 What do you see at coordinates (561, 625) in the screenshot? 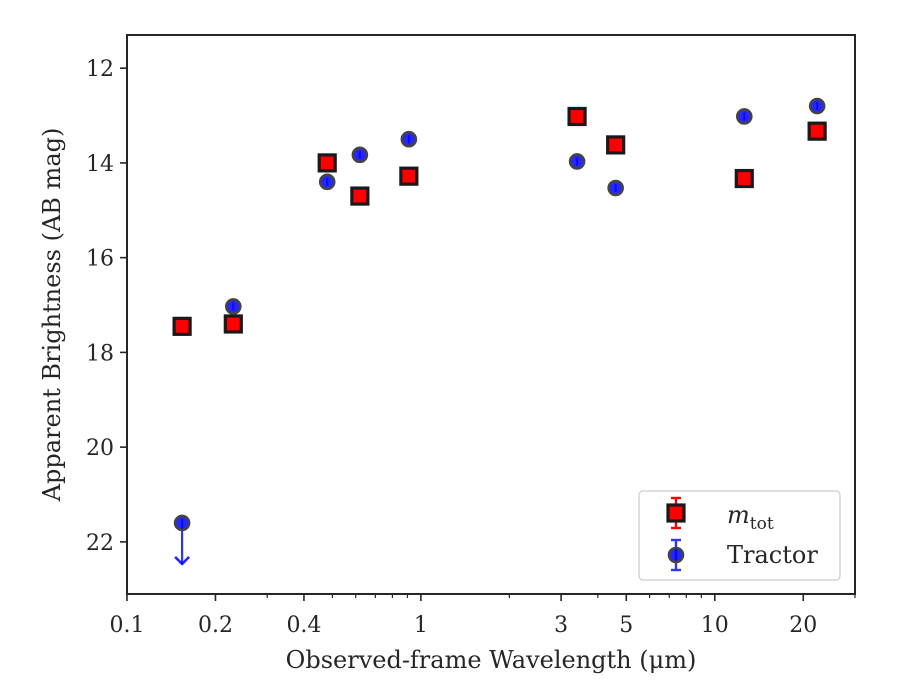
I see `x-tick-label: 3` at bounding box center [561, 625].